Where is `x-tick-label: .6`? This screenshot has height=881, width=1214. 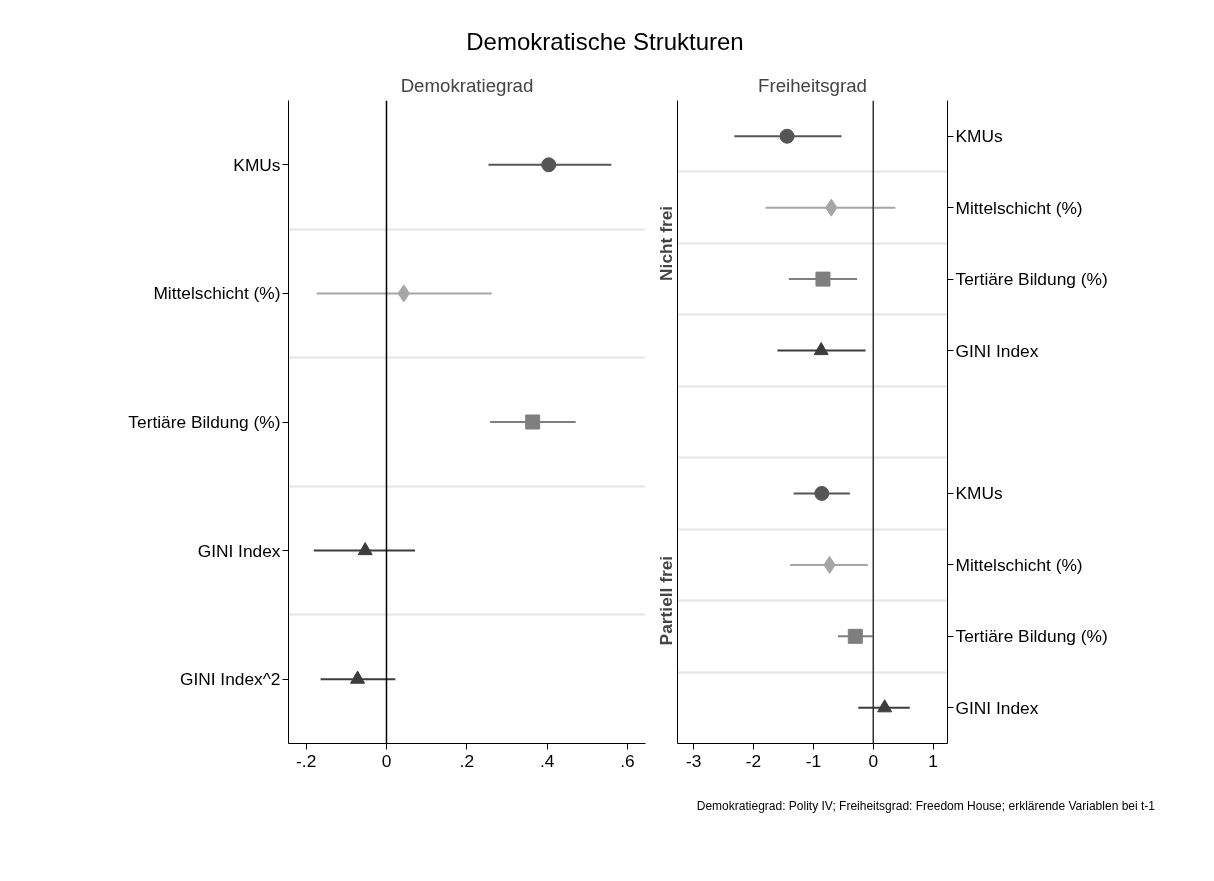
x-tick-label: .6 is located at coordinates (627, 760).